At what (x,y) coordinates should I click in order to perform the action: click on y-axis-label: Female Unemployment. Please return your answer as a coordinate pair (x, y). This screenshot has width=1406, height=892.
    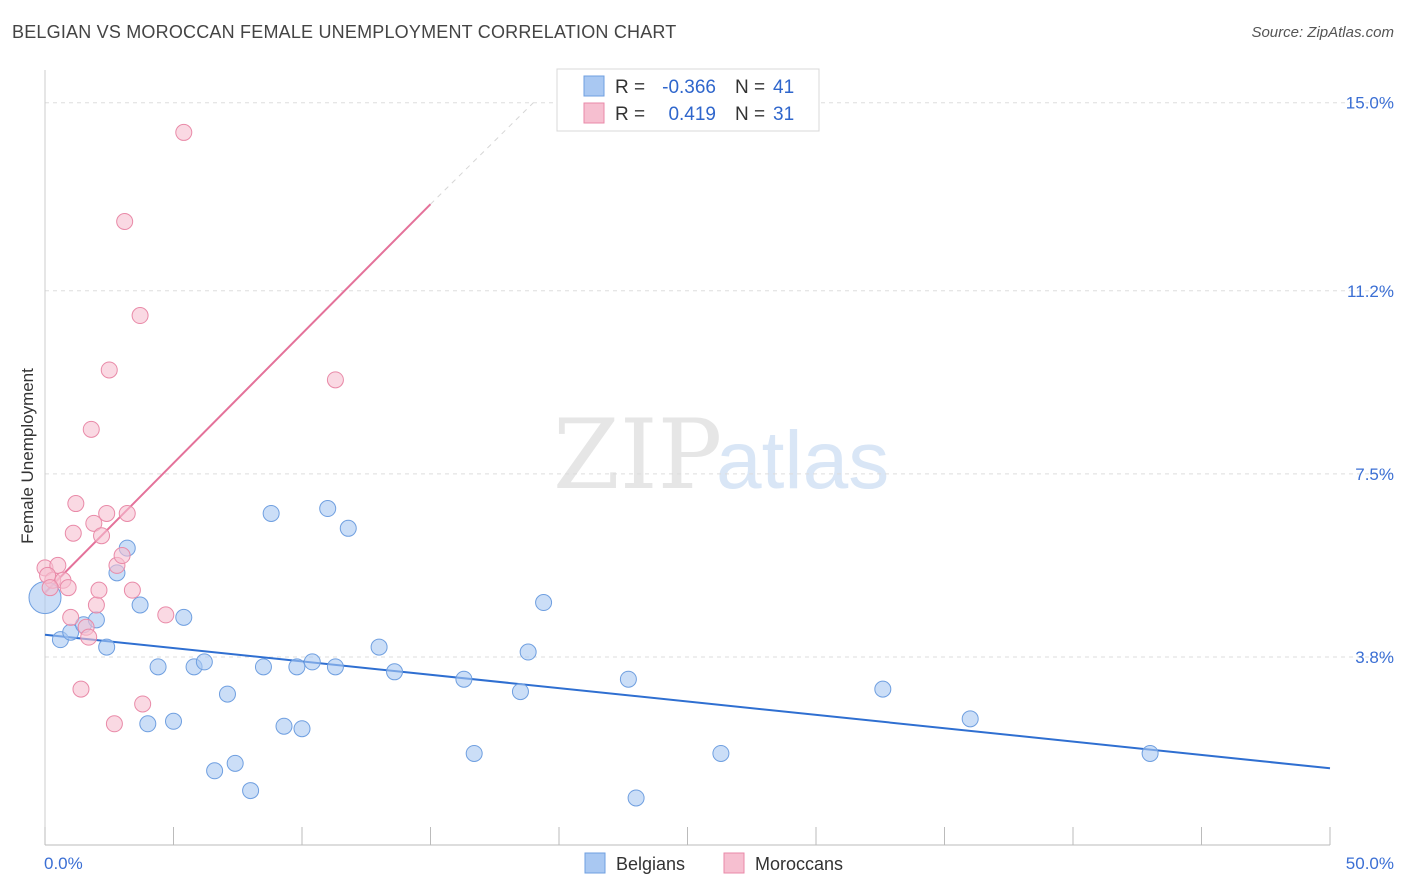
    Looking at the image, I should click on (27, 456).